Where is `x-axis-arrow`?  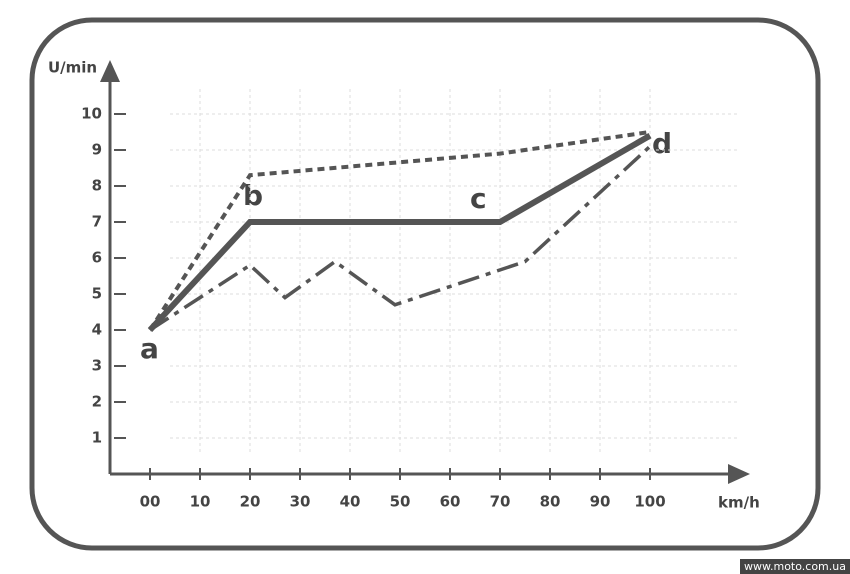 x-axis-arrow is located at coordinates (739, 474).